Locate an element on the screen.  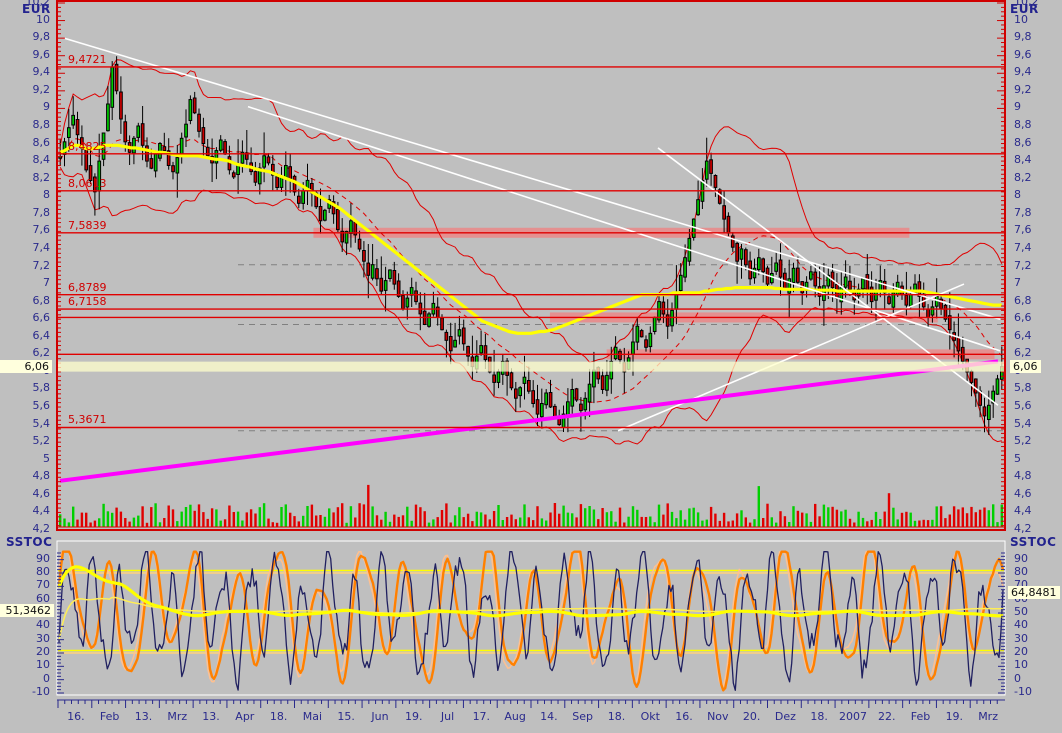
price-y-tick-label-left: 4,6 is located at coordinates (41, 493).